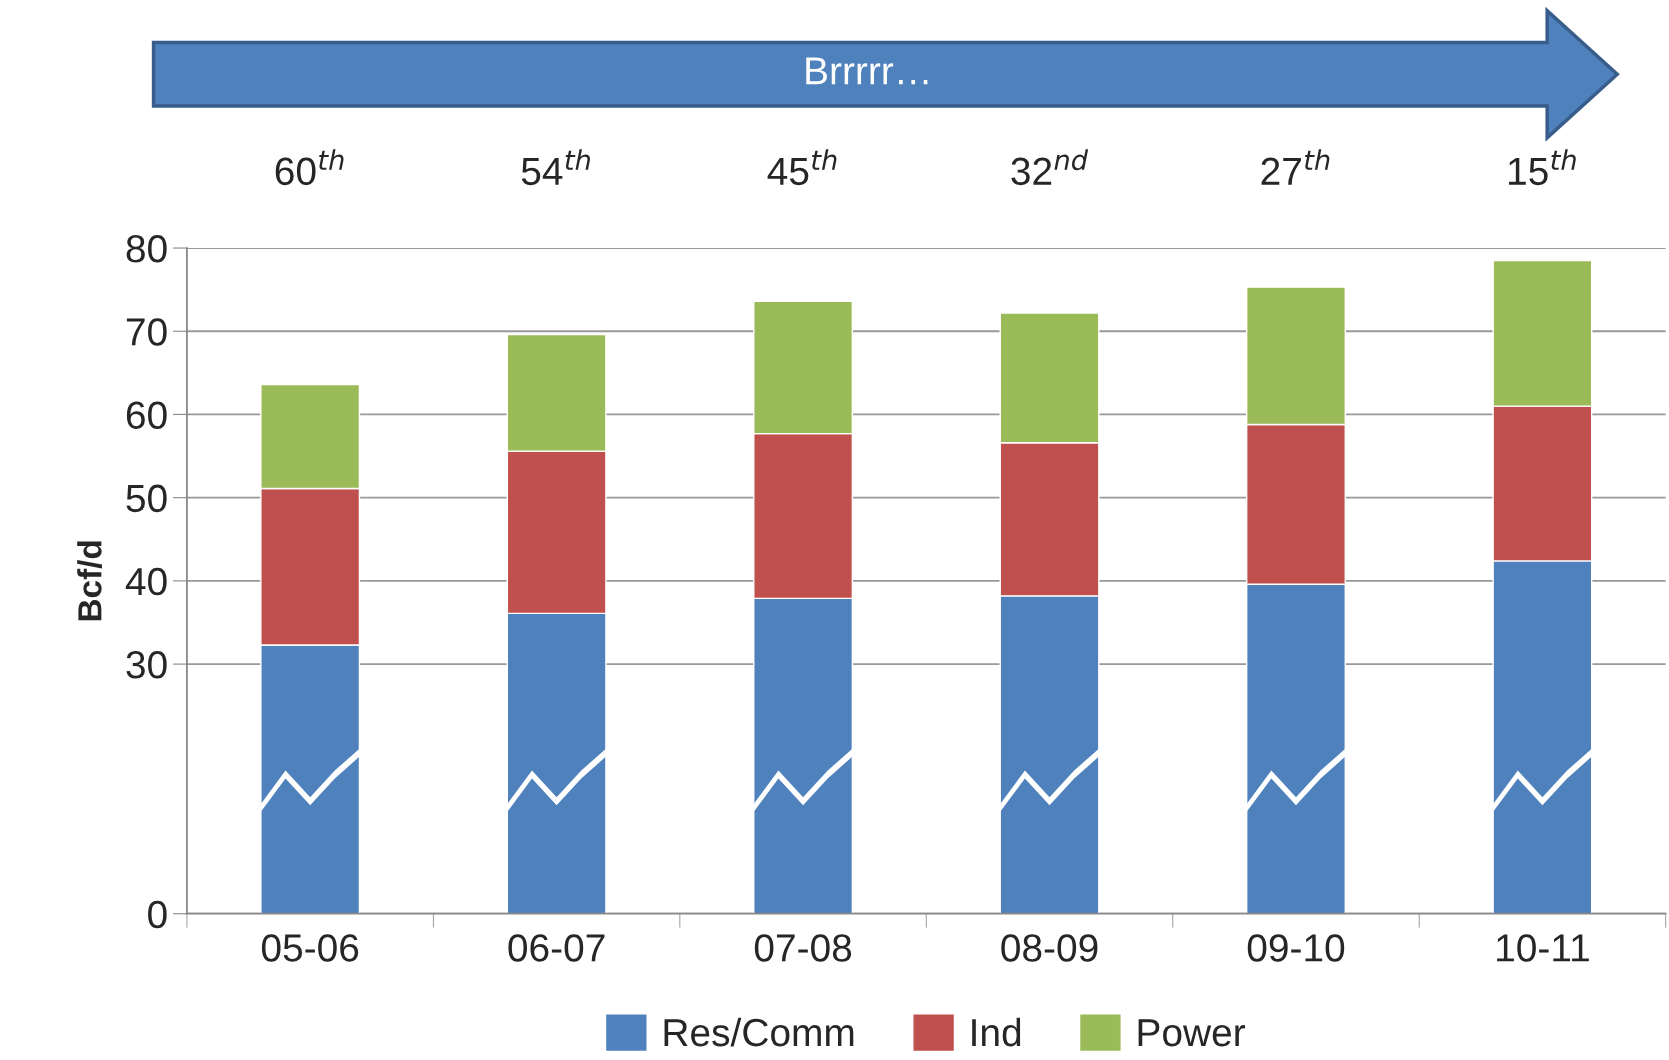 Image resolution: width=1669 pixels, height=1060 pixels. What do you see at coordinates (996, 1032) in the screenshot?
I see `legend-label: Ind` at bounding box center [996, 1032].